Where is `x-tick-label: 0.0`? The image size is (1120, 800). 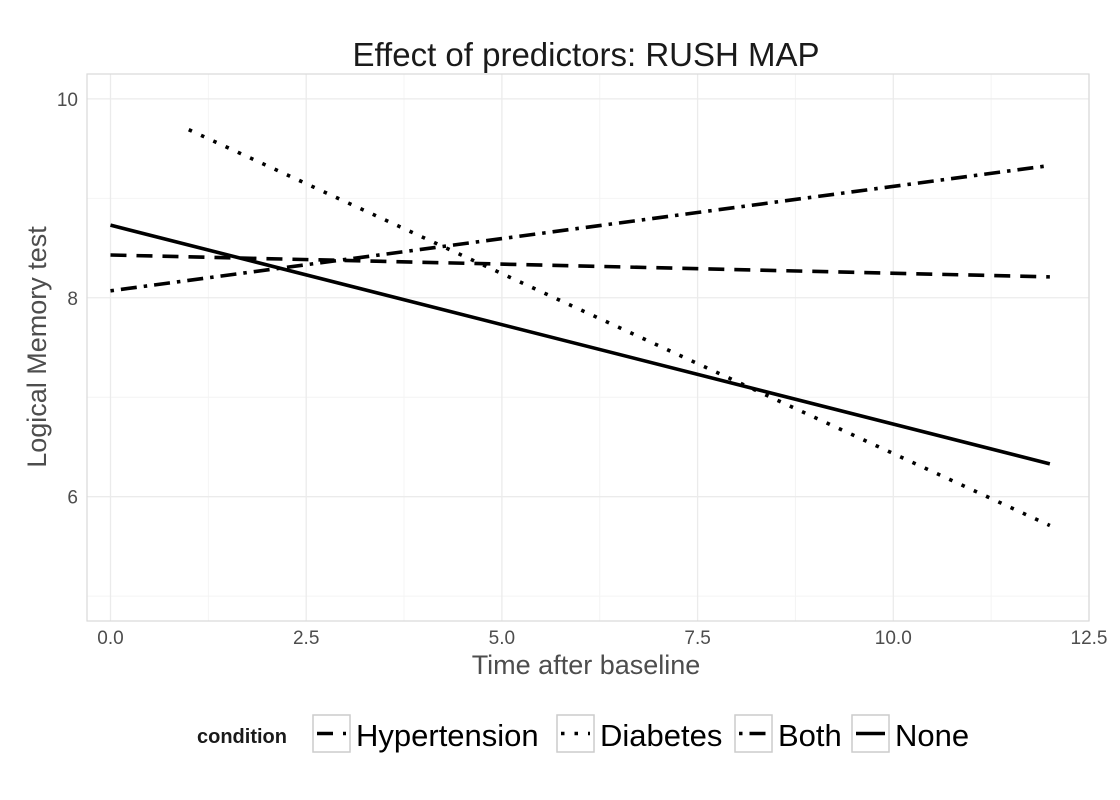 x-tick-label: 0.0 is located at coordinates (110, 638).